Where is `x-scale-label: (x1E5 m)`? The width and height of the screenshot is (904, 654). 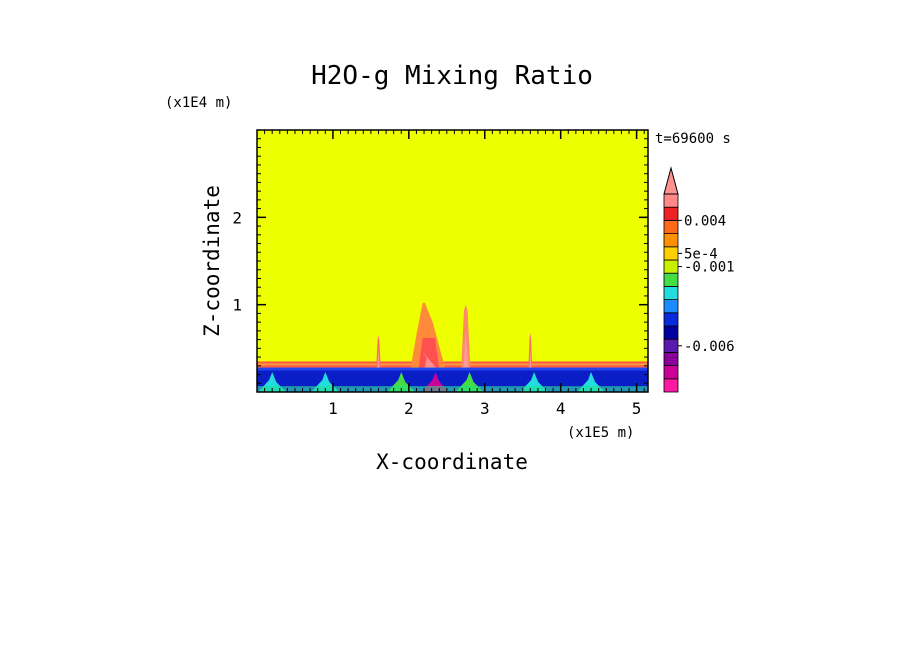
x-scale-label: (x1E5 m) is located at coordinates (600, 433).